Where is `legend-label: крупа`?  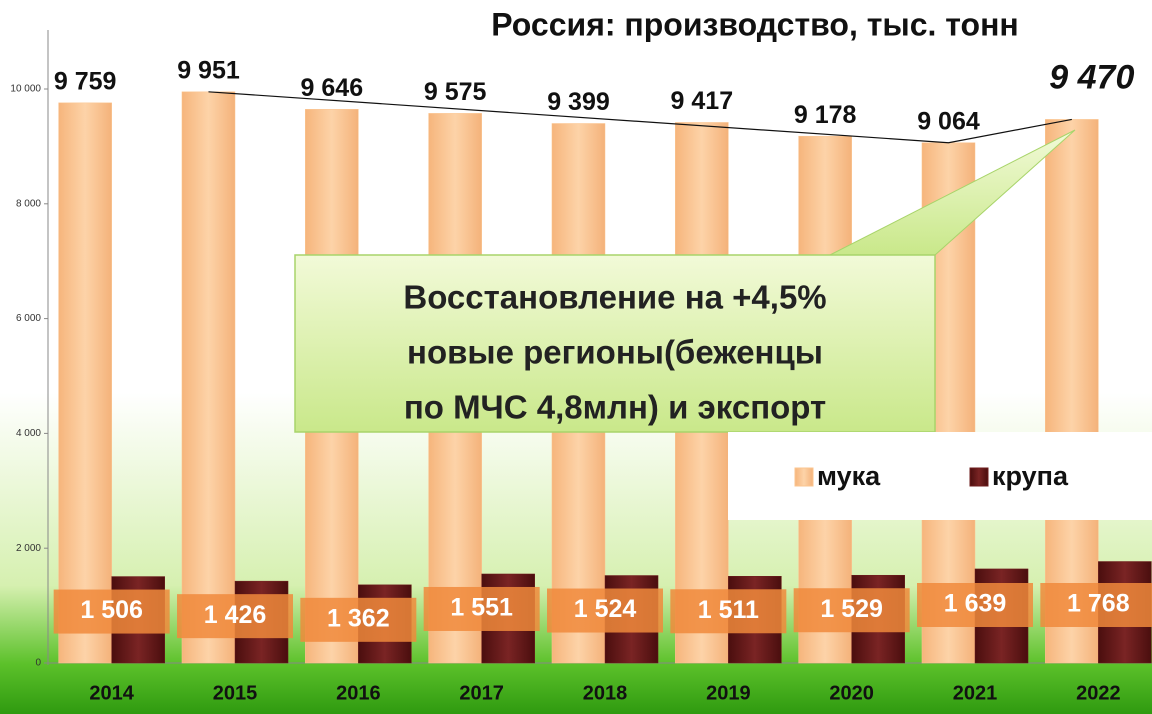
legend-label: крупа is located at coordinates (1030, 476).